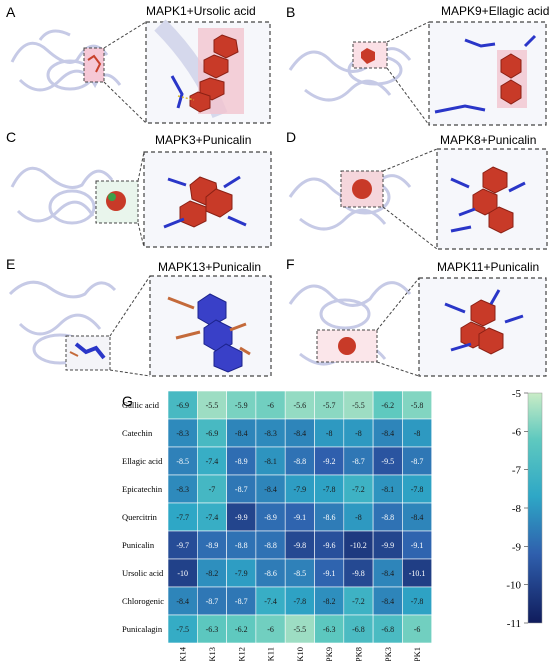  Describe the element at coordinates (142, 461) in the screenshot. I see `heatmap-row-label: Ellagic acid` at that location.